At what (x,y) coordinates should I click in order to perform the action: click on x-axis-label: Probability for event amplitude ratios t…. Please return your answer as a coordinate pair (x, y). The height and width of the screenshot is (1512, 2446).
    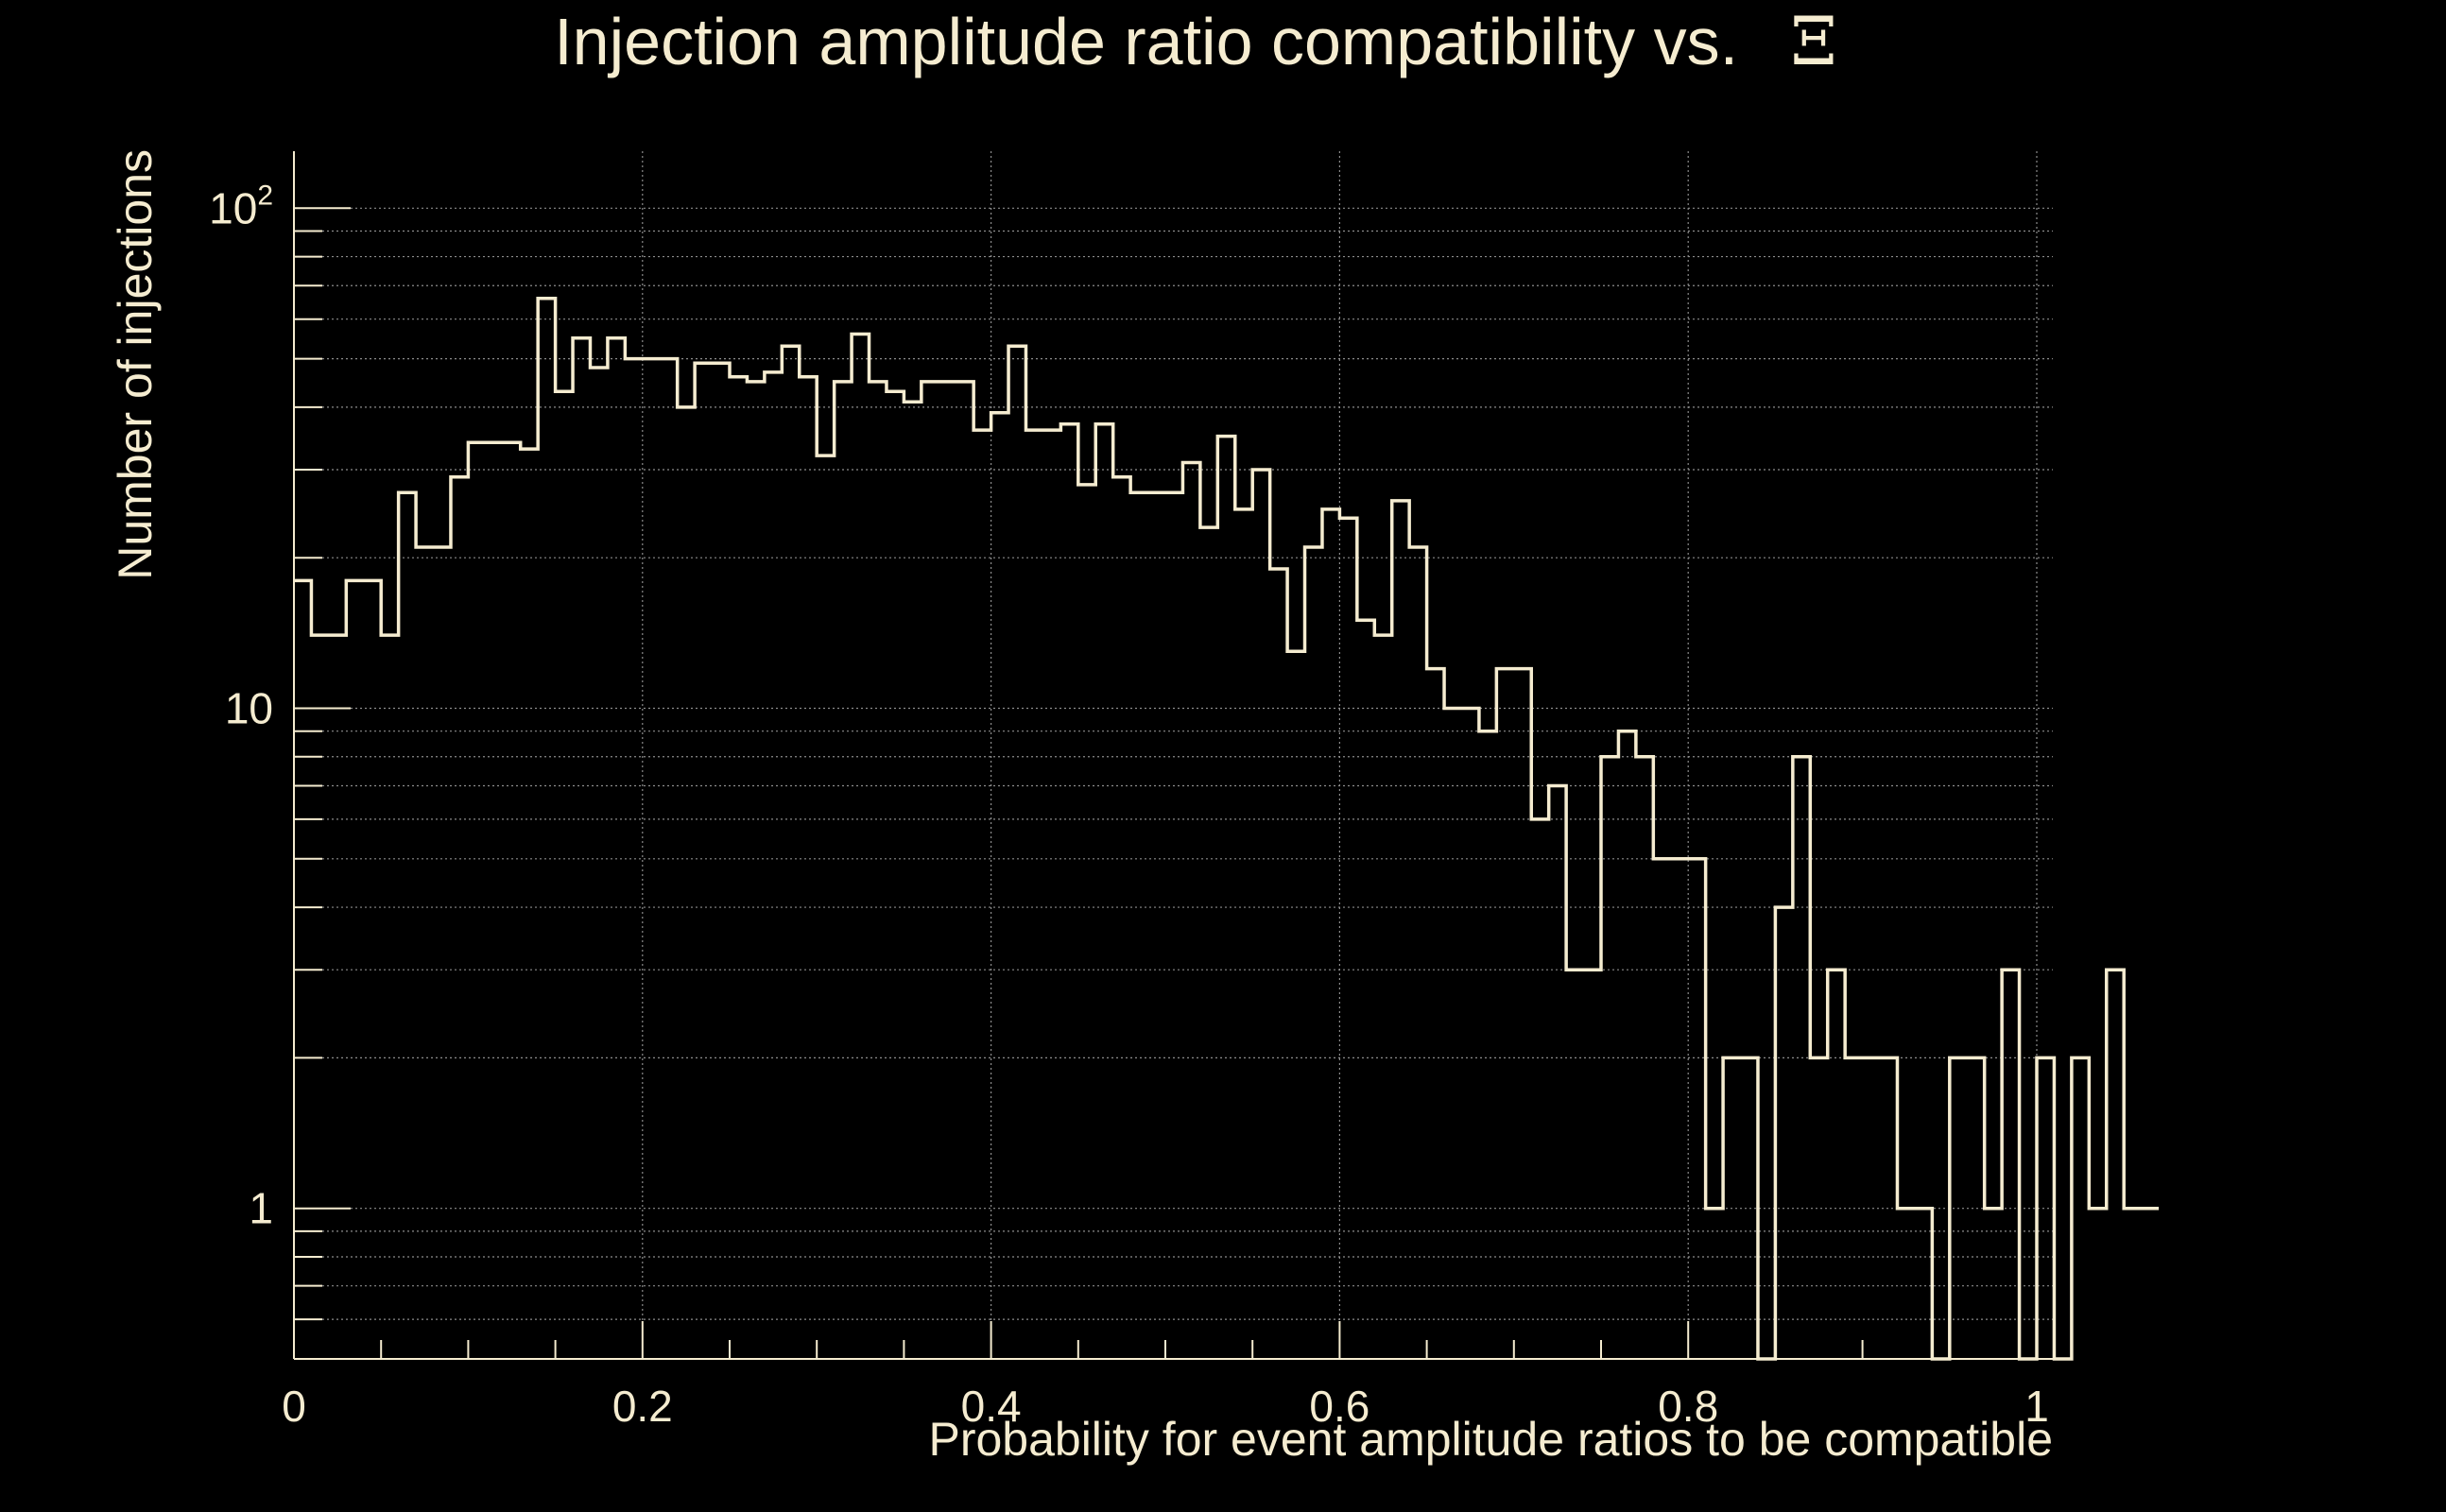
    Looking at the image, I should click on (1490, 1439).